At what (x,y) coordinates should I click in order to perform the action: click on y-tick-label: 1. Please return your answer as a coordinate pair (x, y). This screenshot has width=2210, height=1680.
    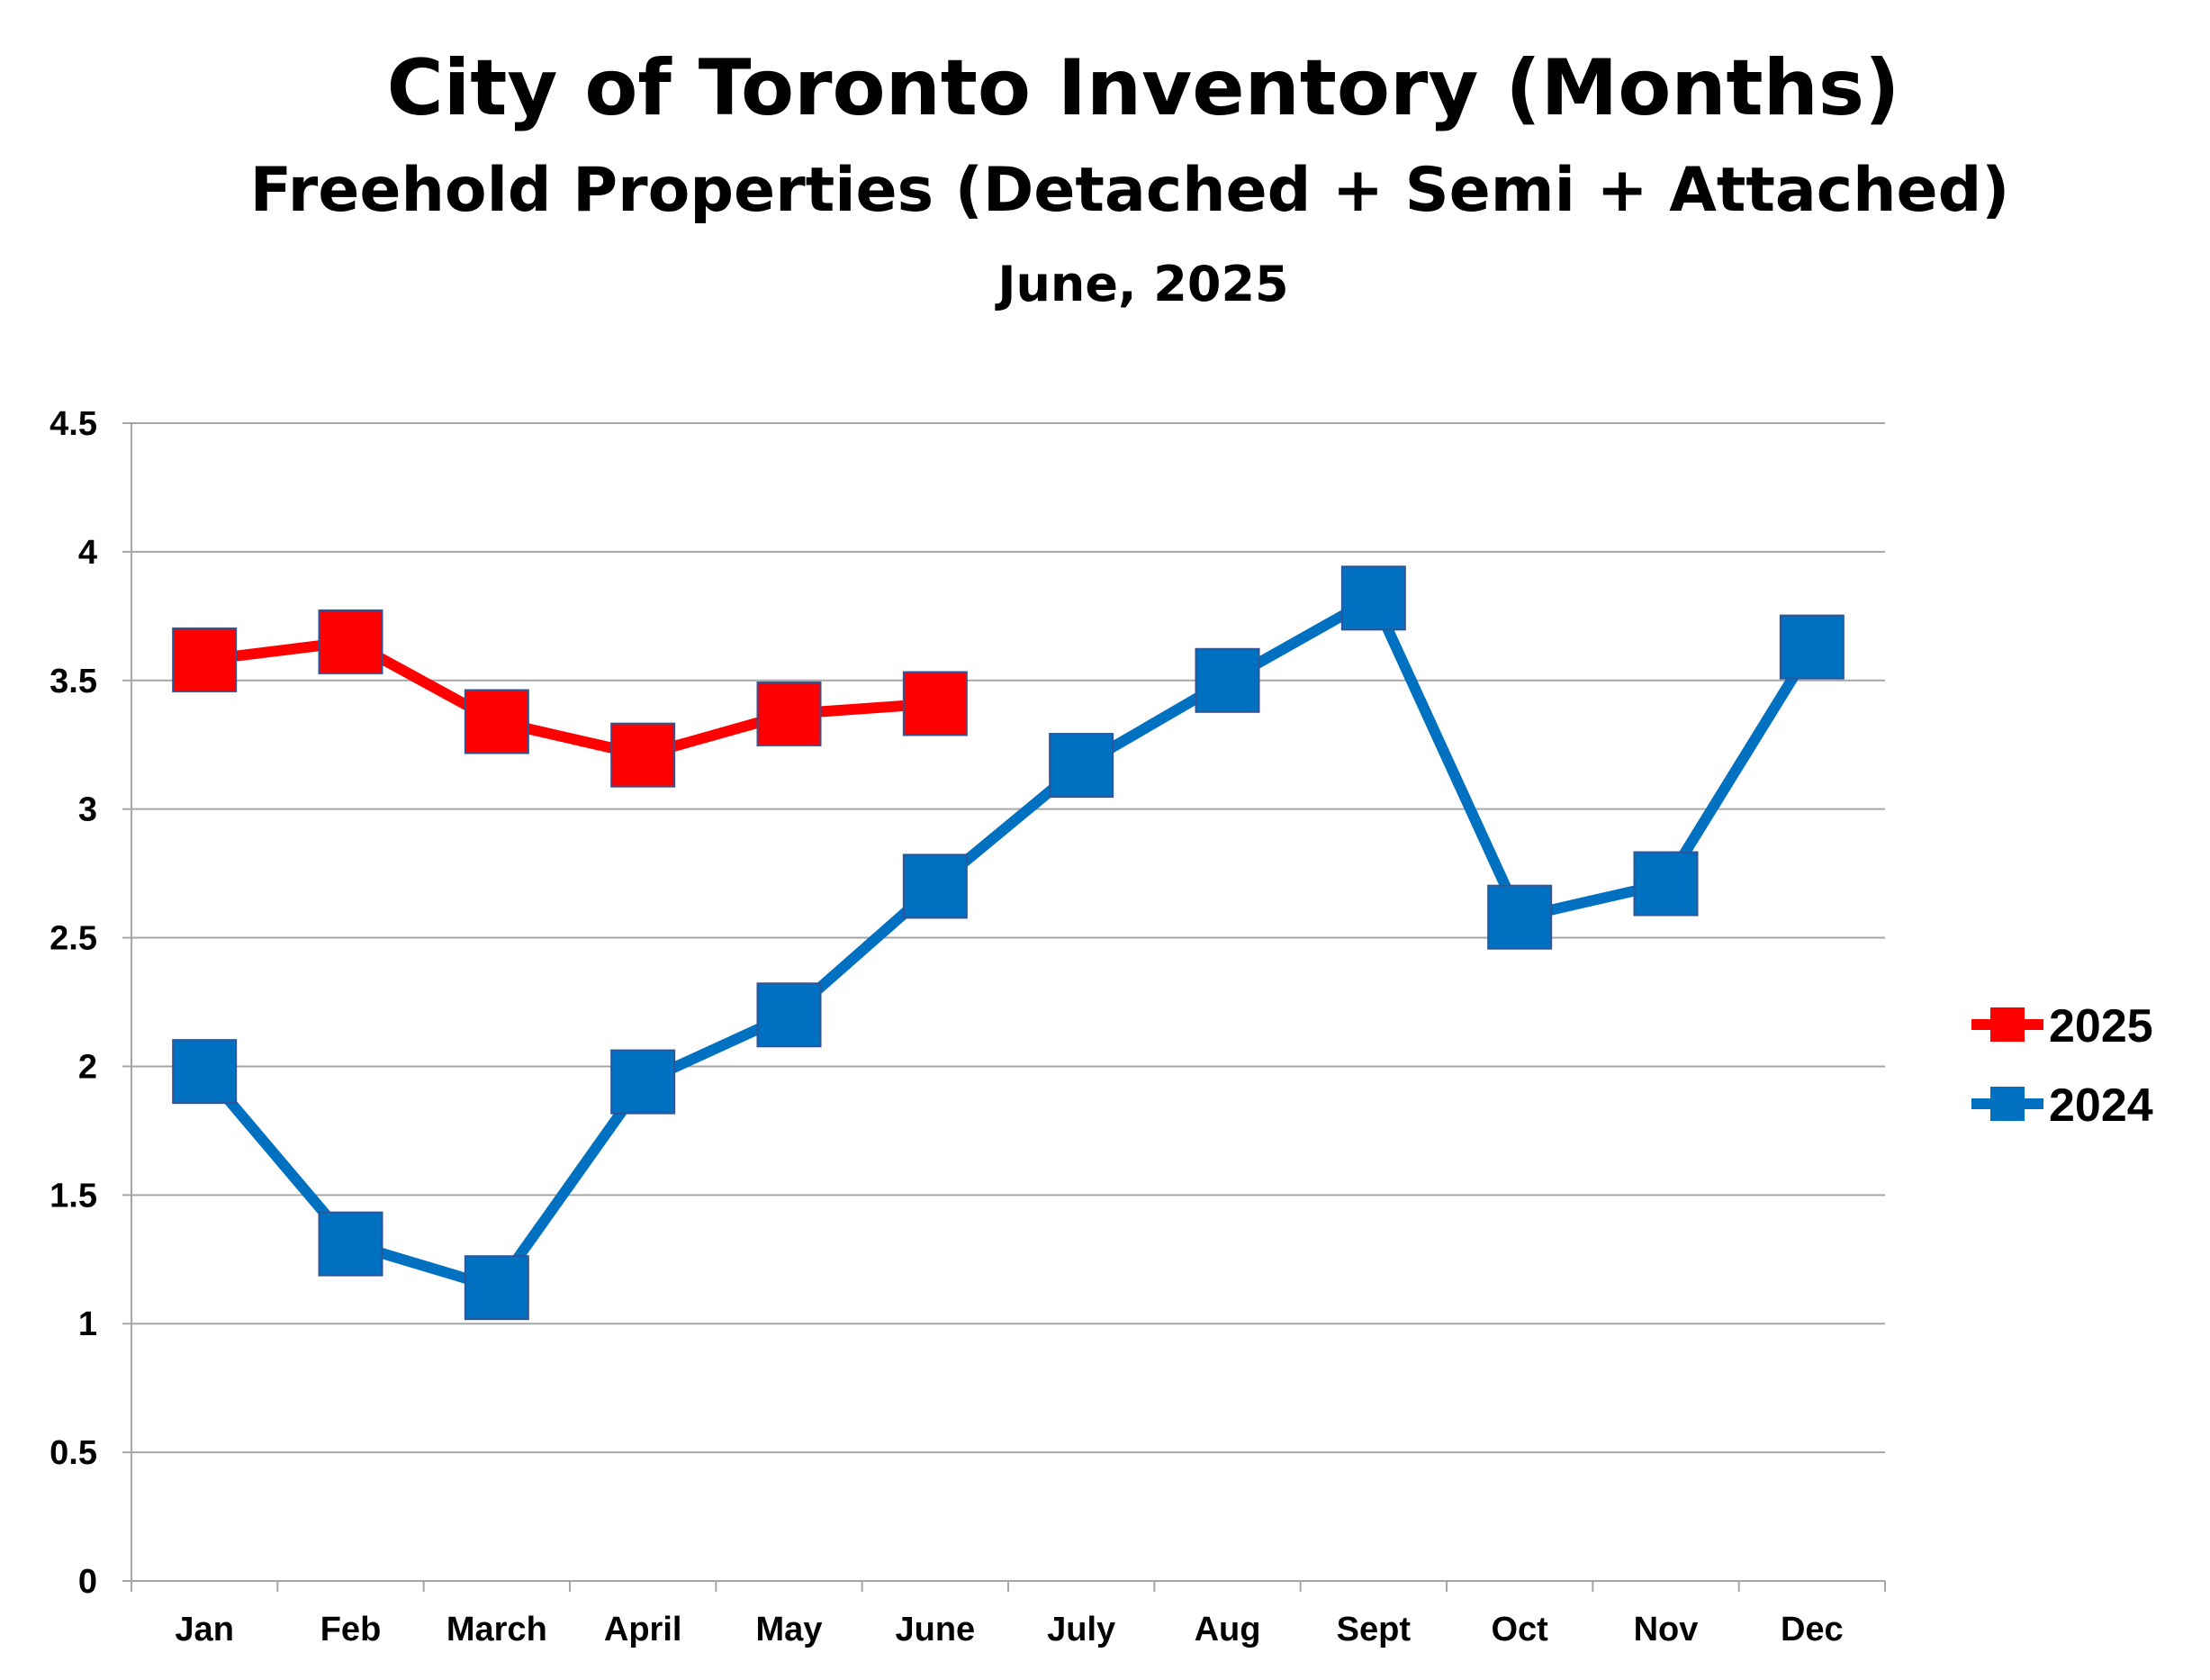
    Looking at the image, I should click on (87, 1324).